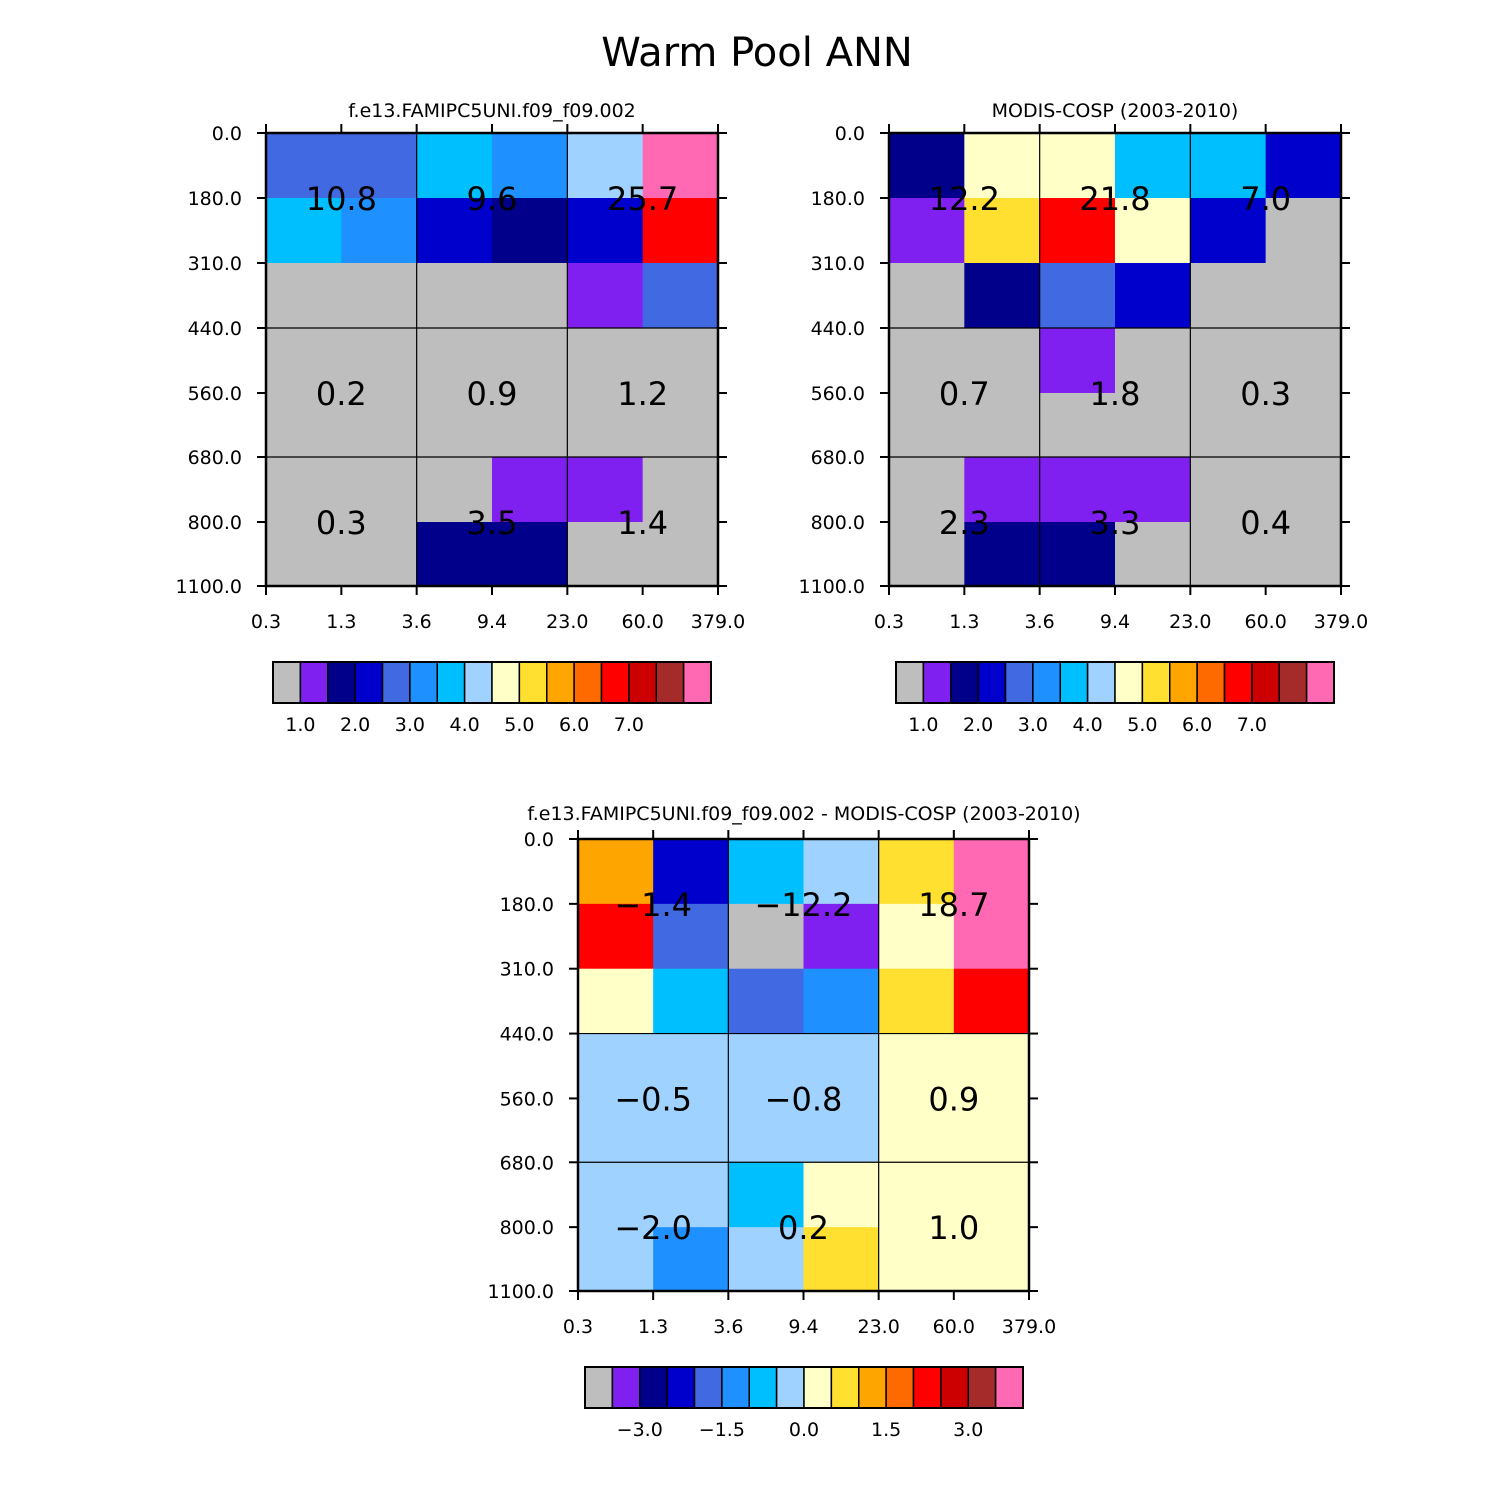 Image resolution: width=1510 pixels, height=1510 pixels. I want to click on group-total-label: 2.3, so click(964, 523).